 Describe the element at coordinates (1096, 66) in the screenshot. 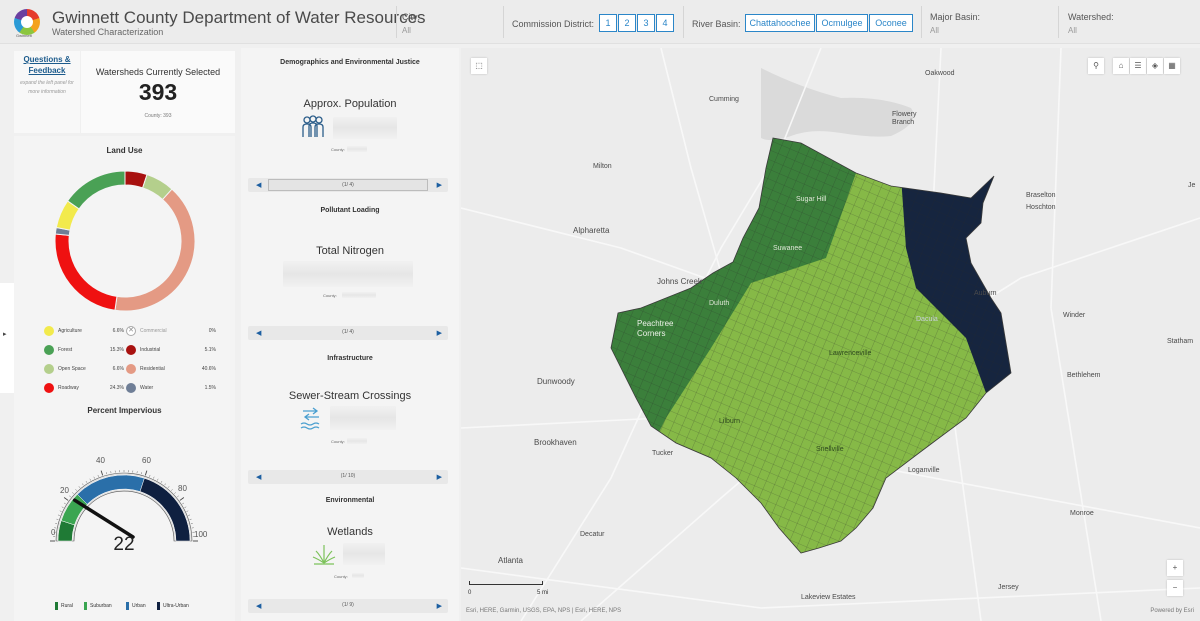

I see `search-button: ⚲` at that location.